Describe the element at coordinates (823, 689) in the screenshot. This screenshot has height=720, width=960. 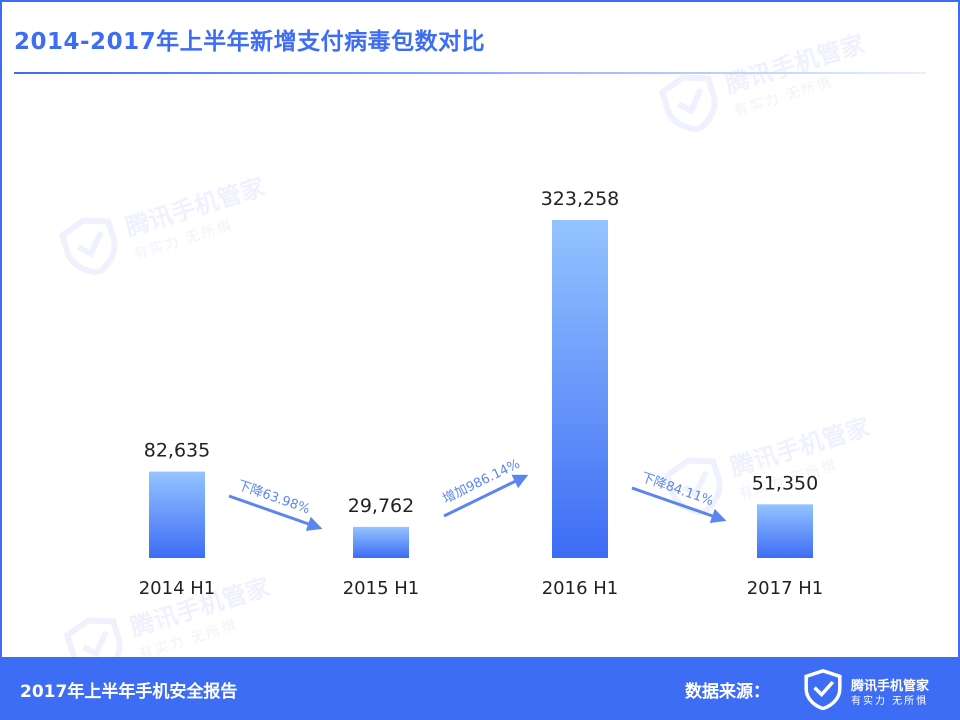
I see `shield-icon` at that location.